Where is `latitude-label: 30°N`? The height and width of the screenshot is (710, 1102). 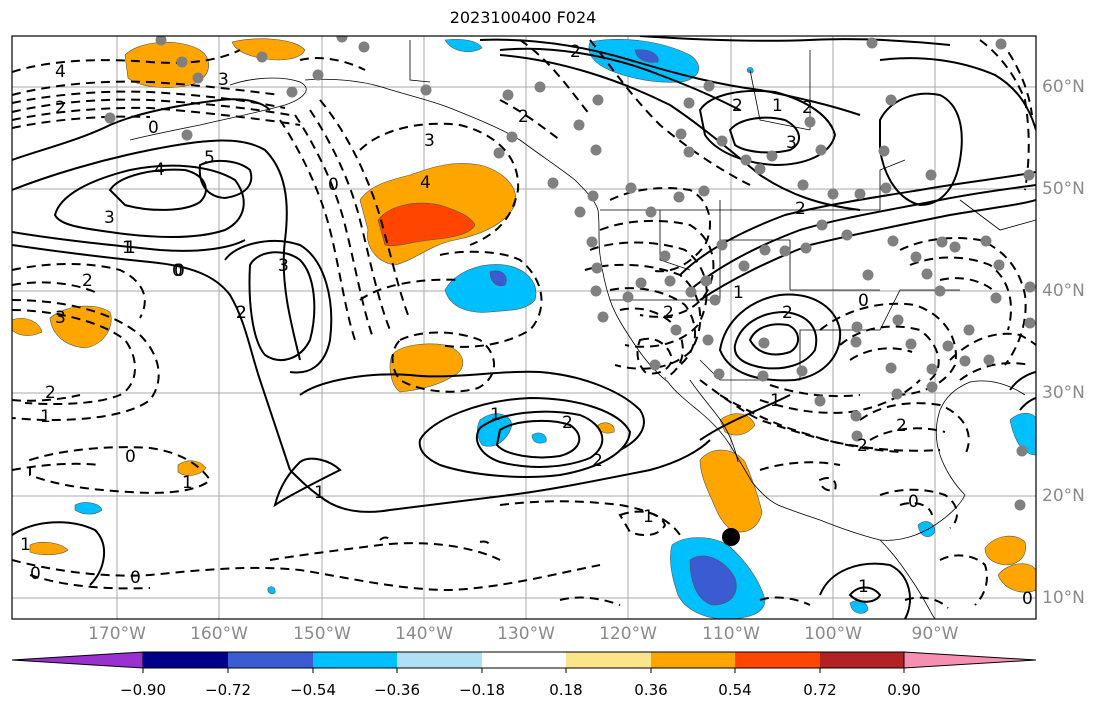
latitude-label: 30°N is located at coordinates (1063, 393).